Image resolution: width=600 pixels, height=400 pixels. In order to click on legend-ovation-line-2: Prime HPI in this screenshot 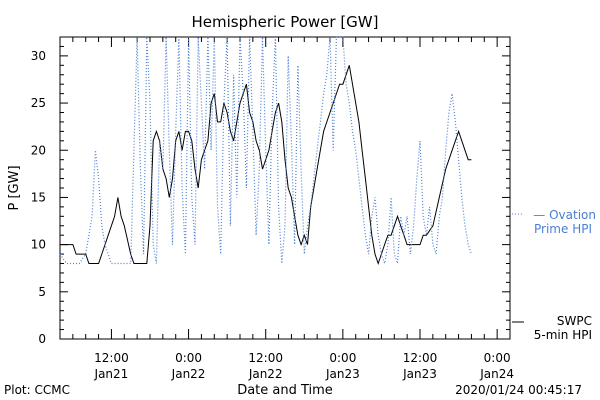, I will do `click(563, 229)`.